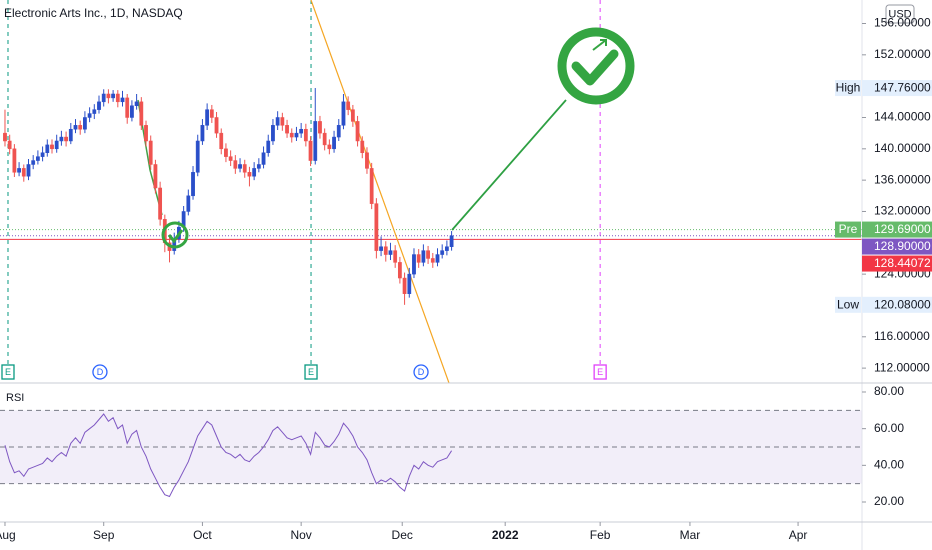  Describe the element at coordinates (93, 13) in the screenshot. I see `chart-title: Electronic Arts Inc., 1D, NASDAQ` at that location.